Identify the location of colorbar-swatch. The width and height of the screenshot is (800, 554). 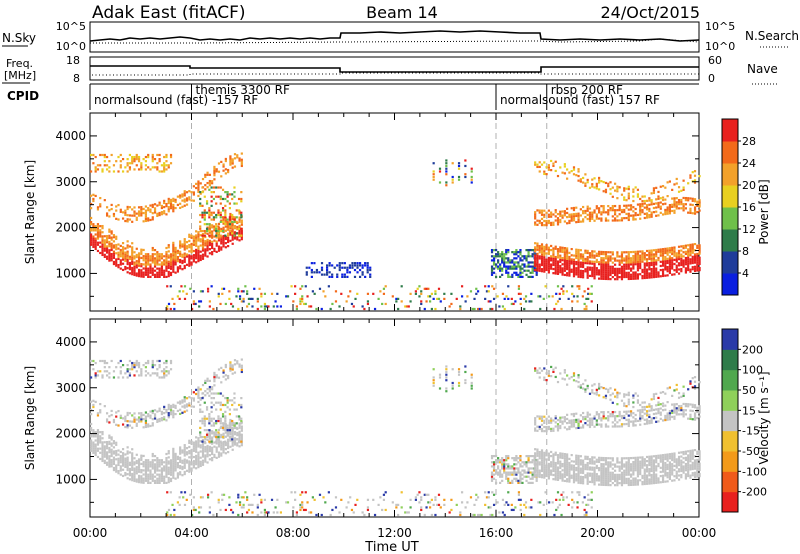
(730, 240).